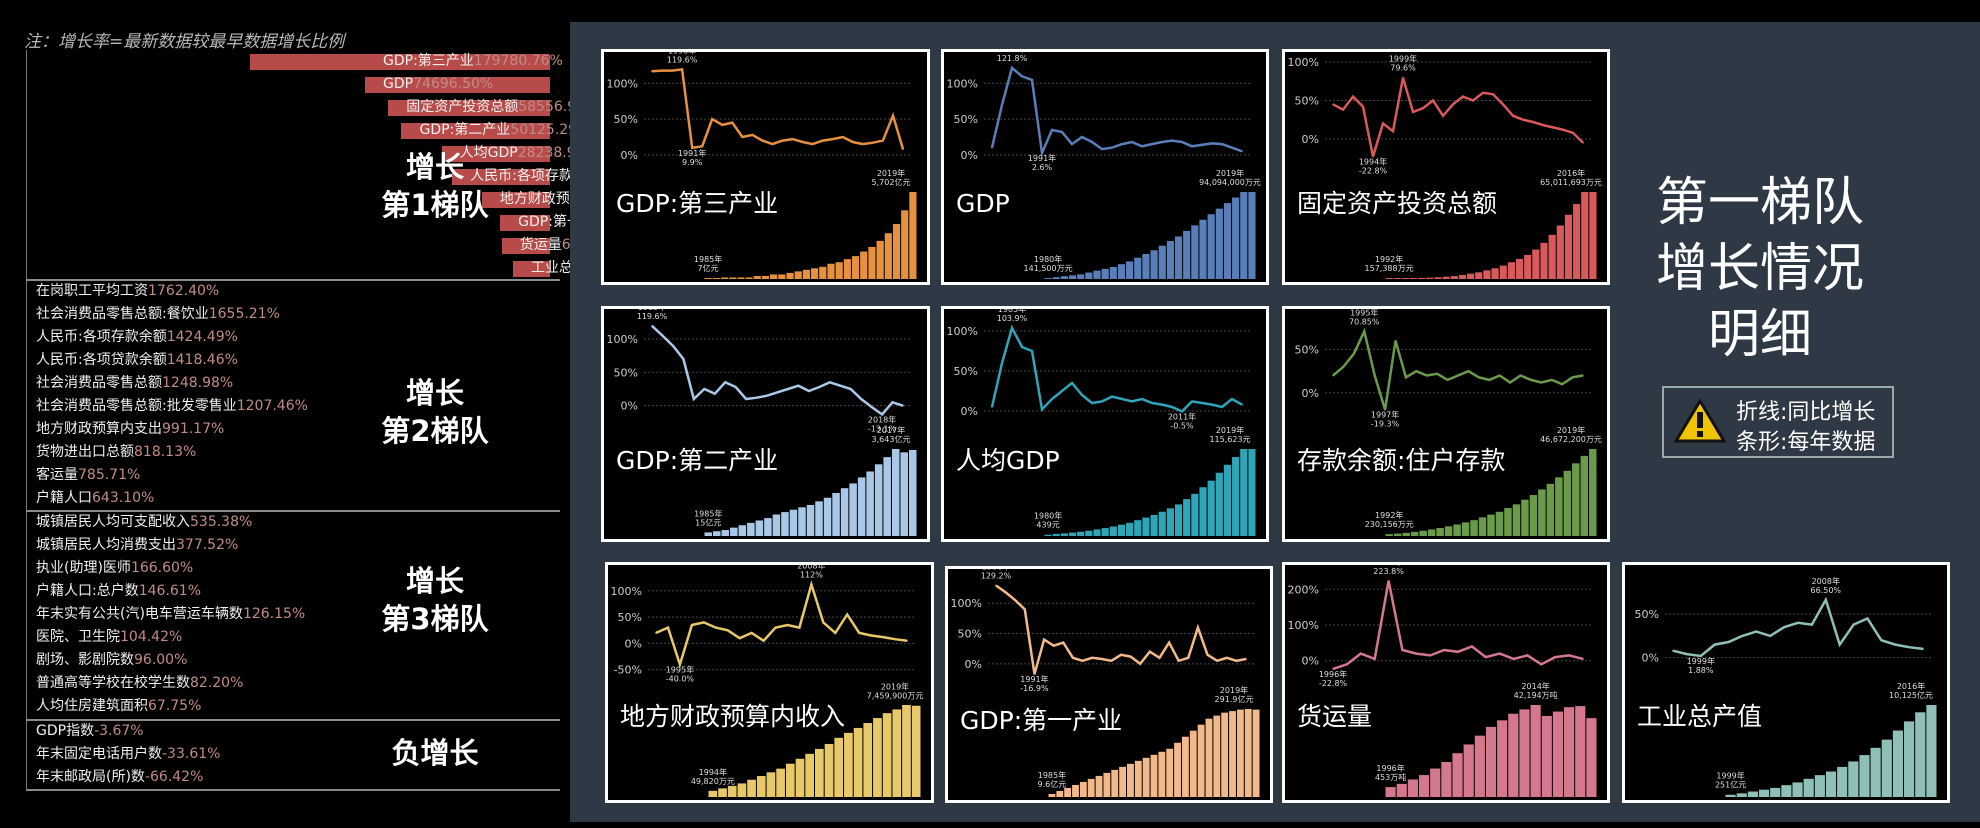  Describe the element at coordinates (1535, 686) in the screenshot. I see `annotation-label: 2014年` at that location.